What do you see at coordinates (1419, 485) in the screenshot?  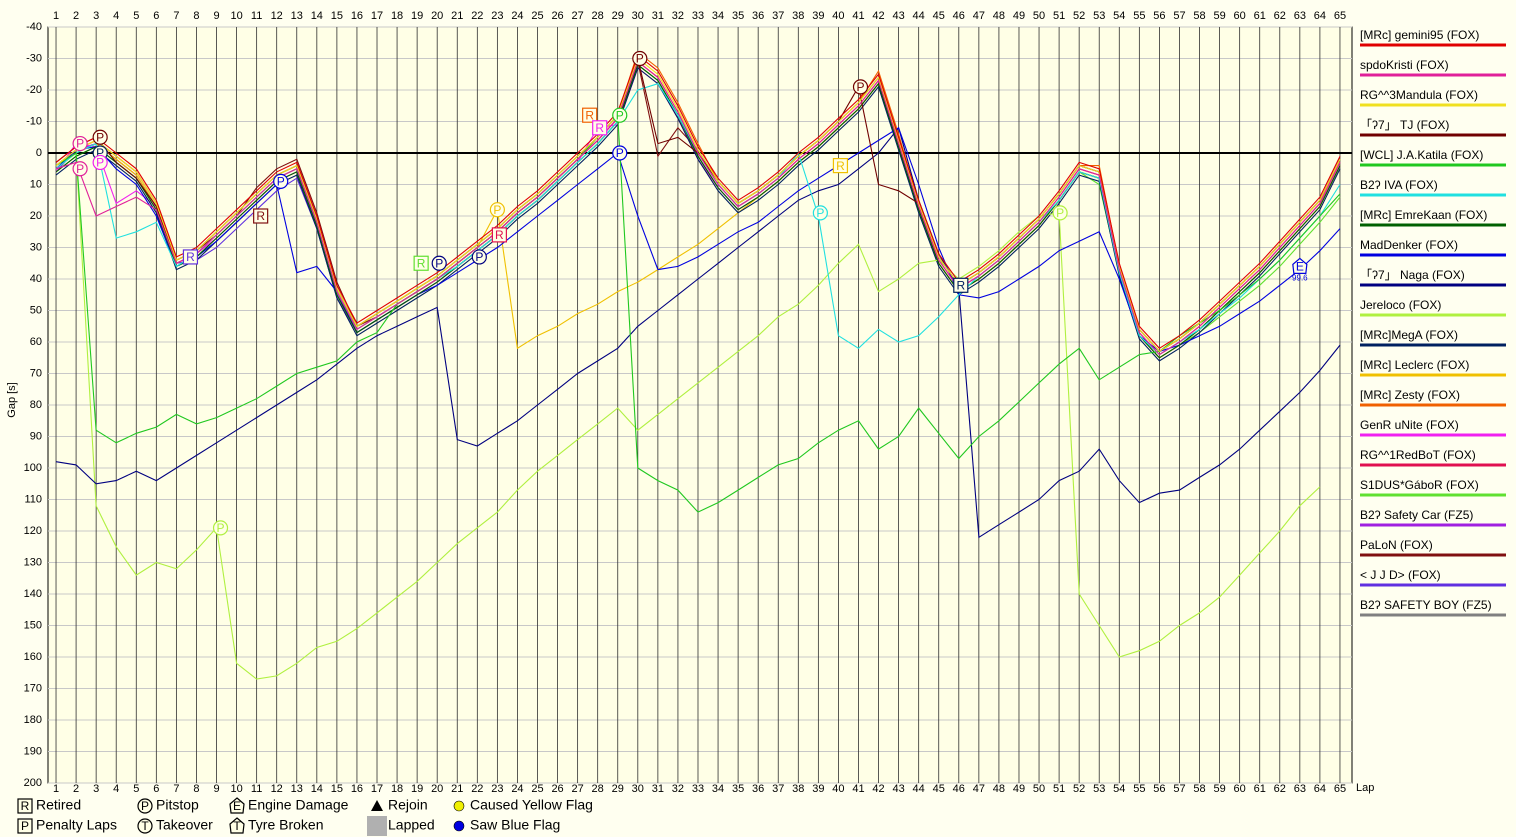 I see `legend-label: S1DUS*GáboR (FOX)` at bounding box center [1419, 485].